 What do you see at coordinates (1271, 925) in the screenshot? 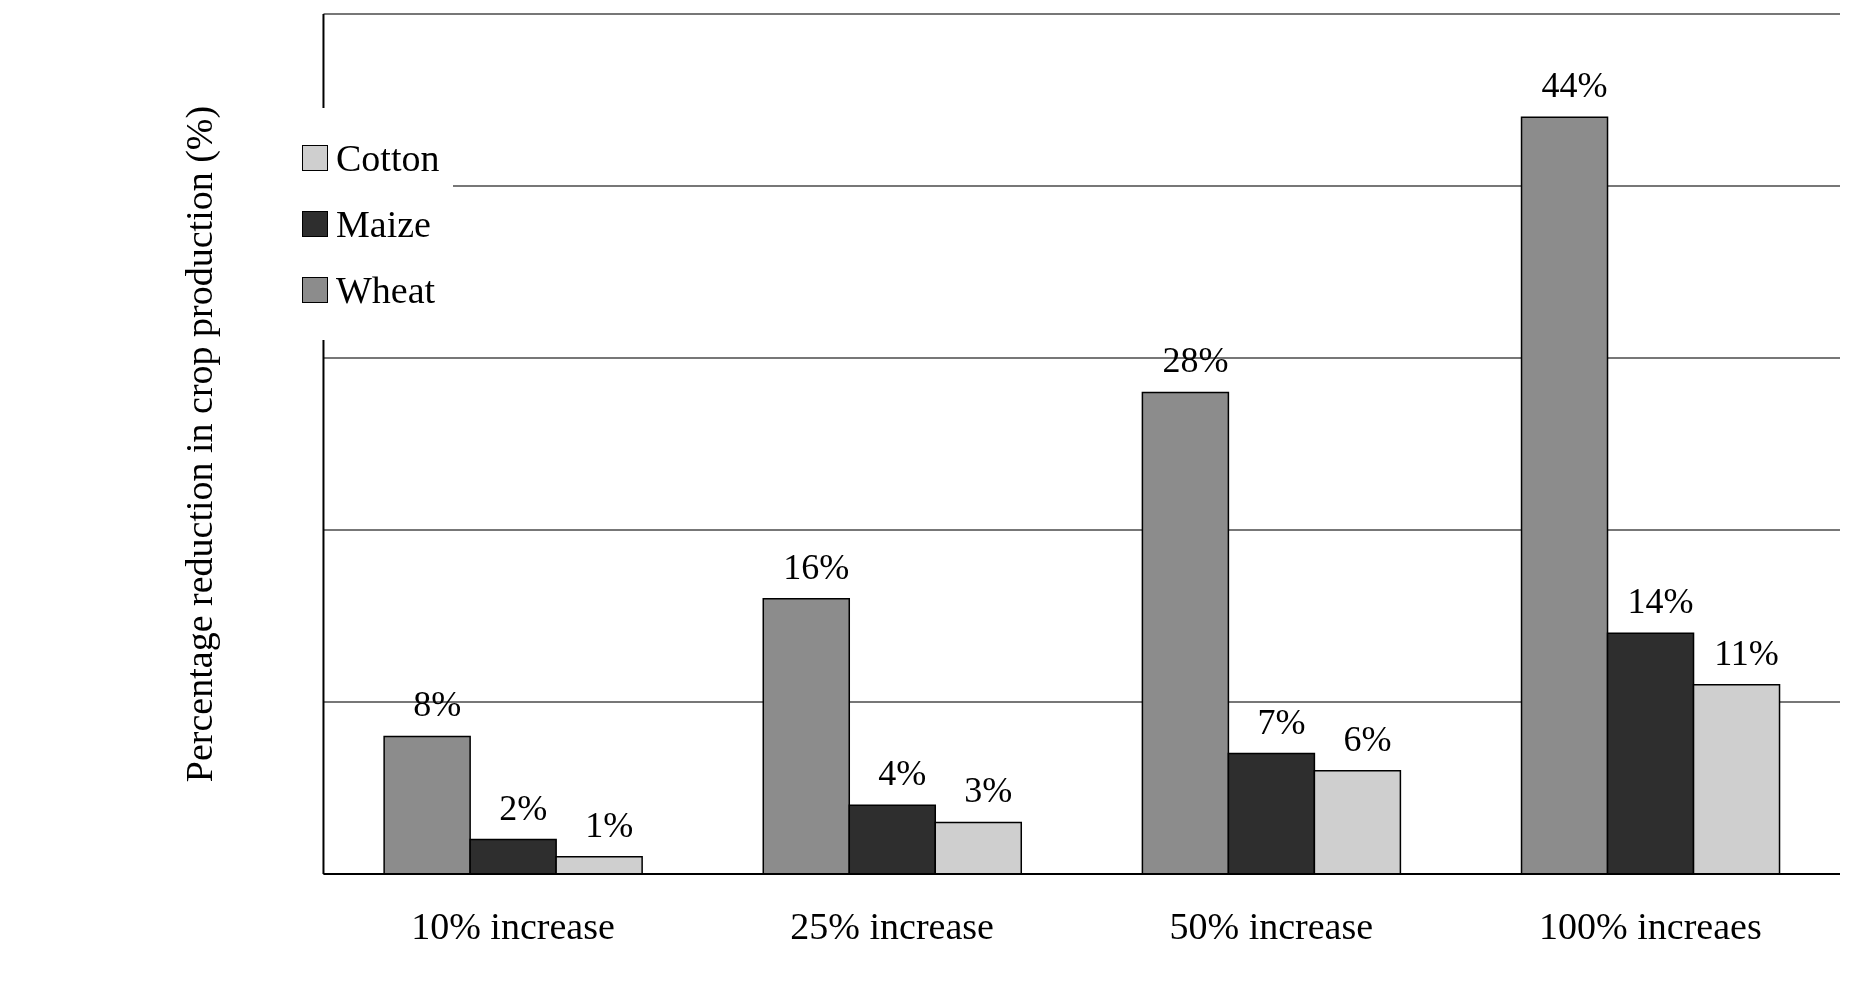
I see `x-tick-label: 50% increase` at bounding box center [1271, 925].